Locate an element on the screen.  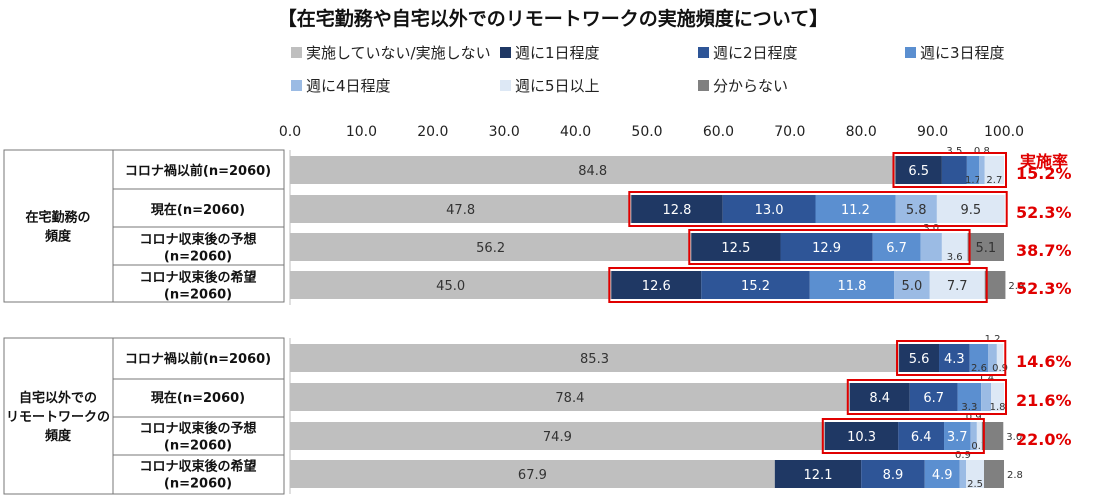
data-label: 10.3 is located at coordinates (861, 437).